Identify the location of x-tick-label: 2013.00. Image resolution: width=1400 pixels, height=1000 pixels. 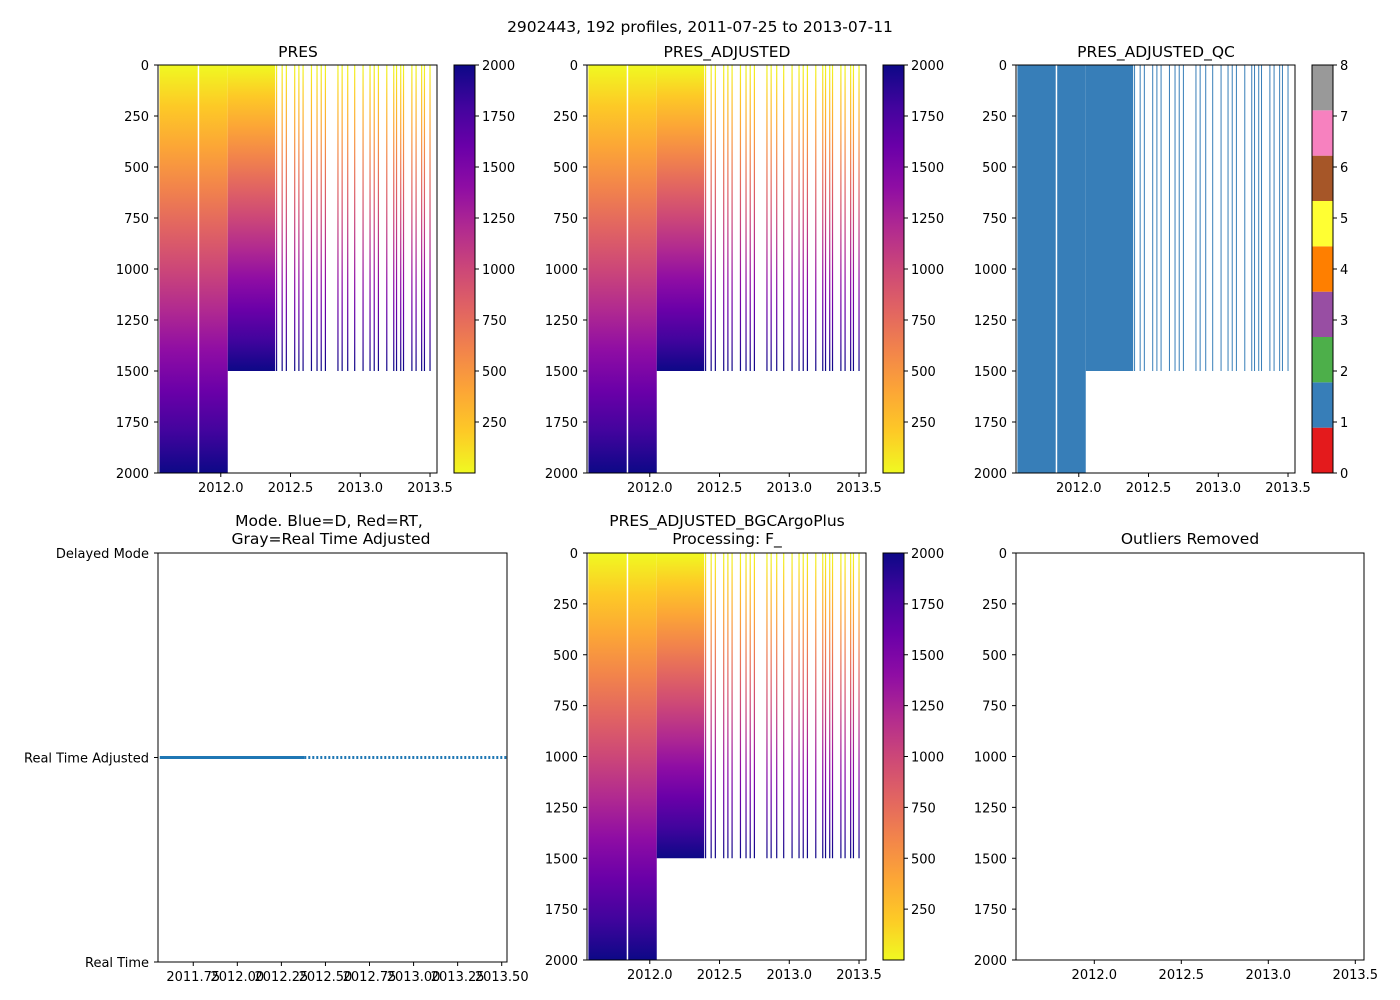
(414, 977).